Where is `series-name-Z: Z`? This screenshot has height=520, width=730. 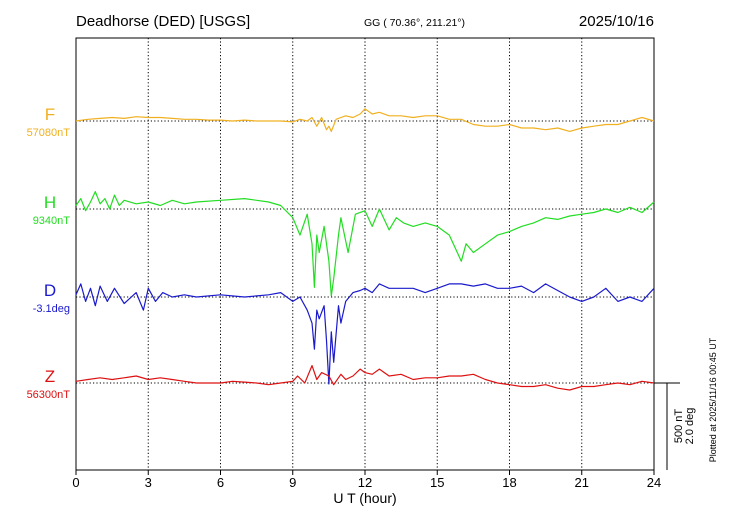 series-name-Z: Z is located at coordinates (50, 376).